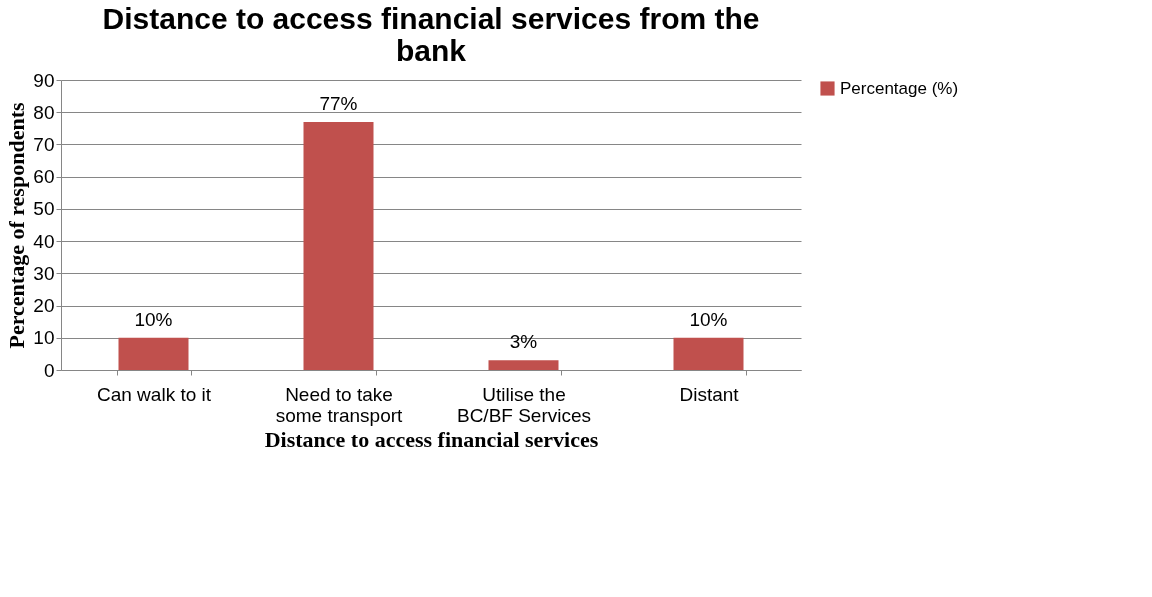 The height and width of the screenshot is (597, 1152). What do you see at coordinates (899, 88) in the screenshot?
I see `legend-label: Percentage (%)` at bounding box center [899, 88].